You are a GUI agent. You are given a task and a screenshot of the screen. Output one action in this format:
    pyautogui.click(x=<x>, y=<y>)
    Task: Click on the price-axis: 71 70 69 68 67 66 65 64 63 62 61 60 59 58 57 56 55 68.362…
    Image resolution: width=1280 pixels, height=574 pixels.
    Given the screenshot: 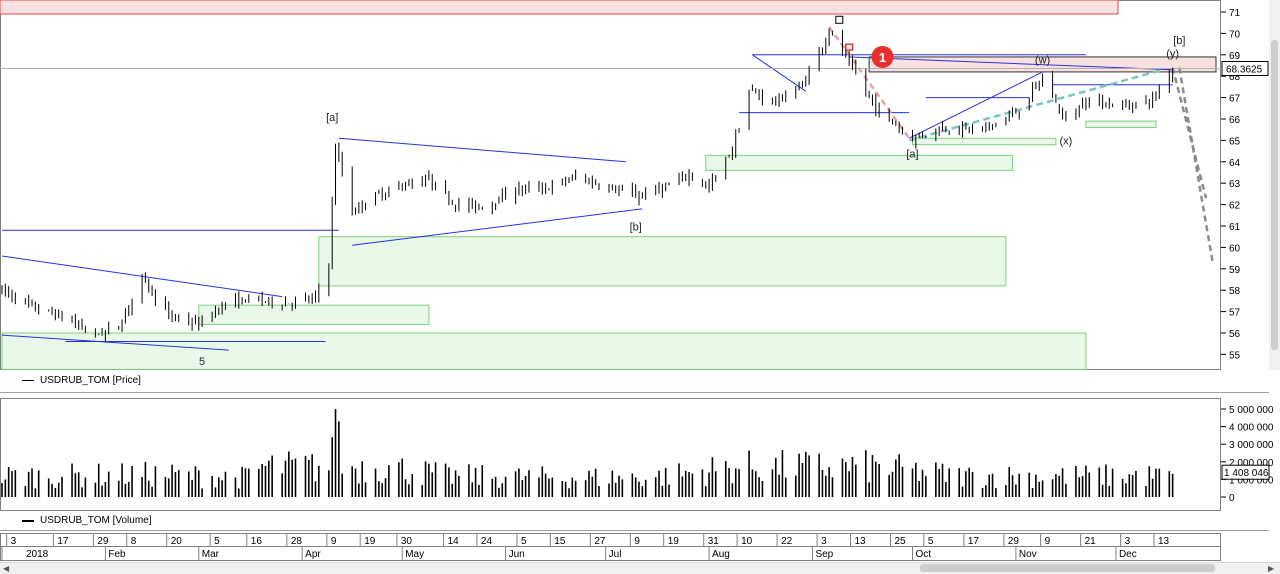 What is the action you would take?
    pyautogui.click(x=1245, y=184)
    